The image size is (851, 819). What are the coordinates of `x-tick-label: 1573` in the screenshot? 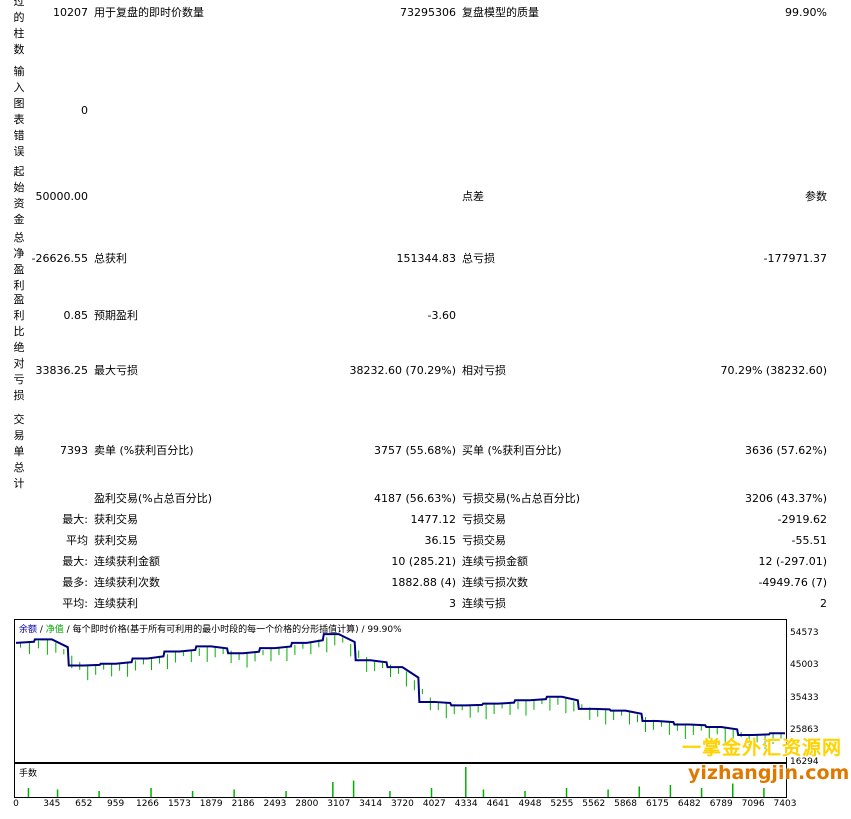 It's located at (179, 804).